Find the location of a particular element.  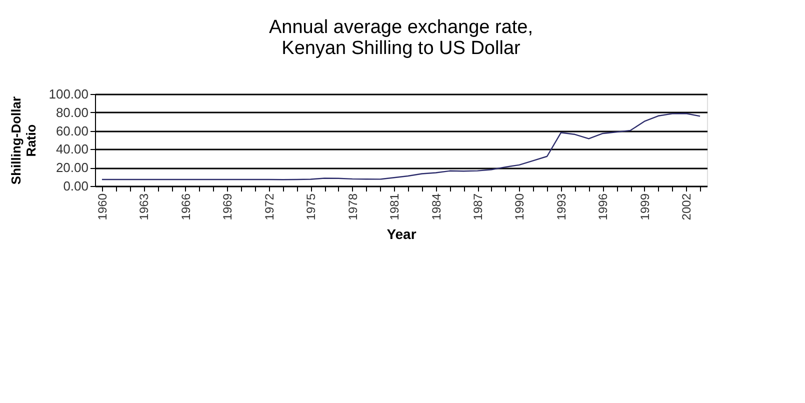

x-tick-label: 1966 is located at coordinates (185, 206).